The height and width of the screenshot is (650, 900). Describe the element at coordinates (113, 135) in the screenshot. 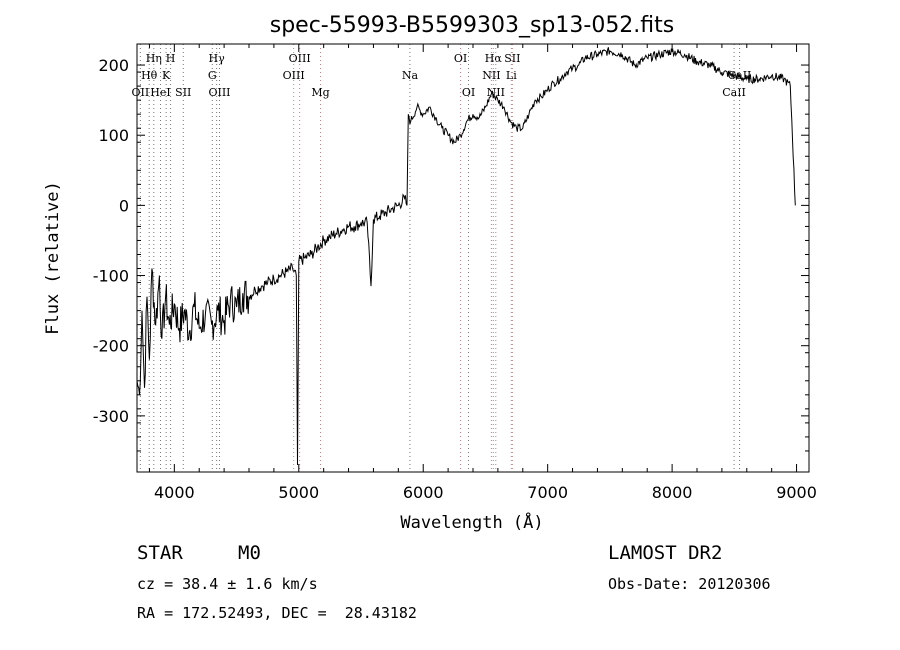

I see `y-tick-label-4: 100` at that location.